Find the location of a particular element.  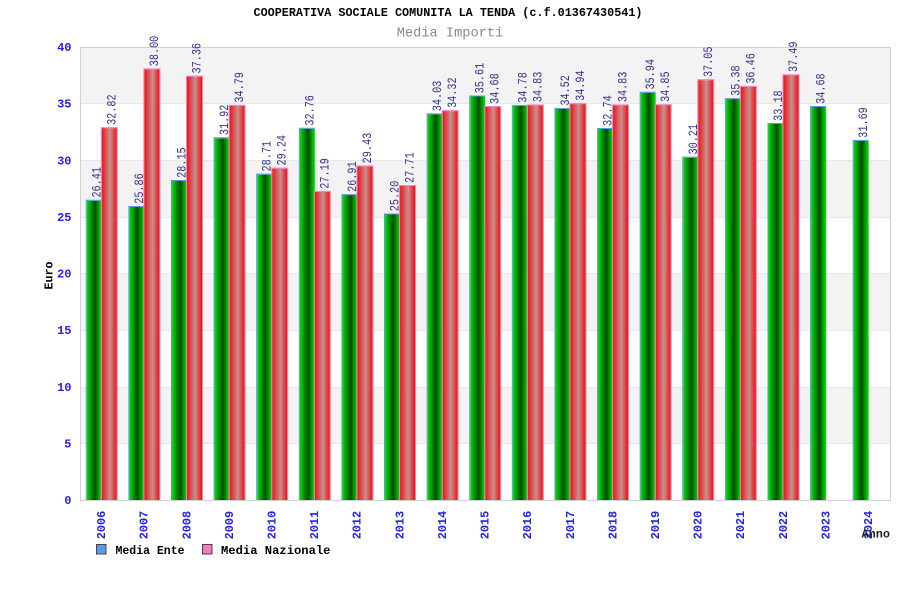

svg-text: 2006 is located at coordinates (102, 525).